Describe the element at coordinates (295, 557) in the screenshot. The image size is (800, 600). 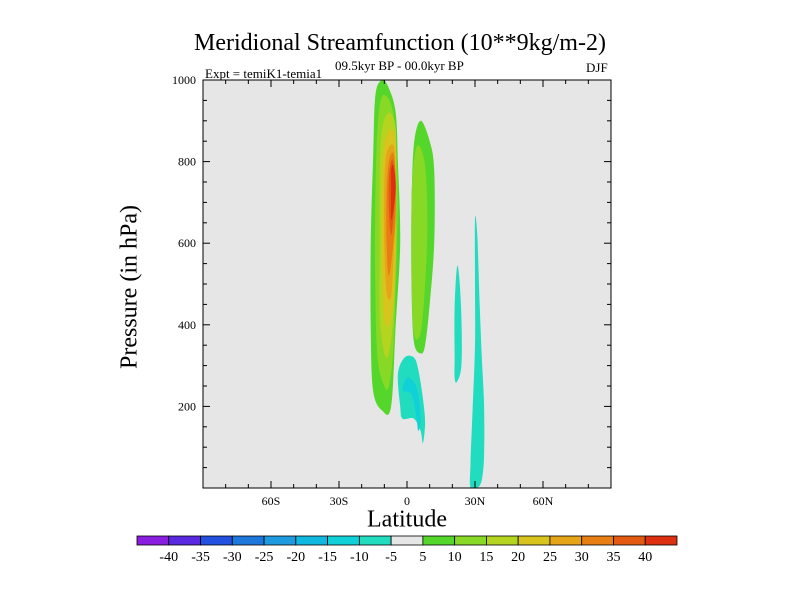
I see `colorbar-label: -20` at that location.